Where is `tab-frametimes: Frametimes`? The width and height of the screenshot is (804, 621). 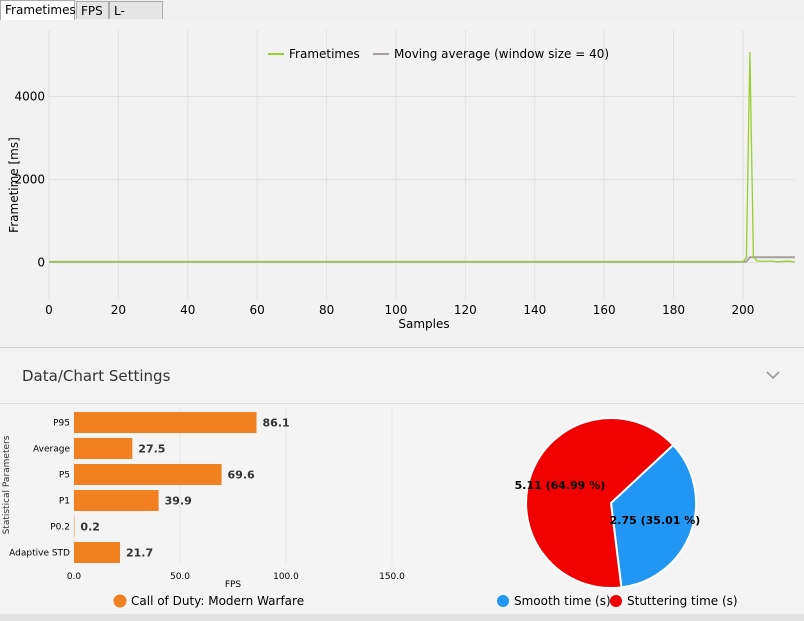
tab-frametimes: Frametimes is located at coordinates (38, 10).